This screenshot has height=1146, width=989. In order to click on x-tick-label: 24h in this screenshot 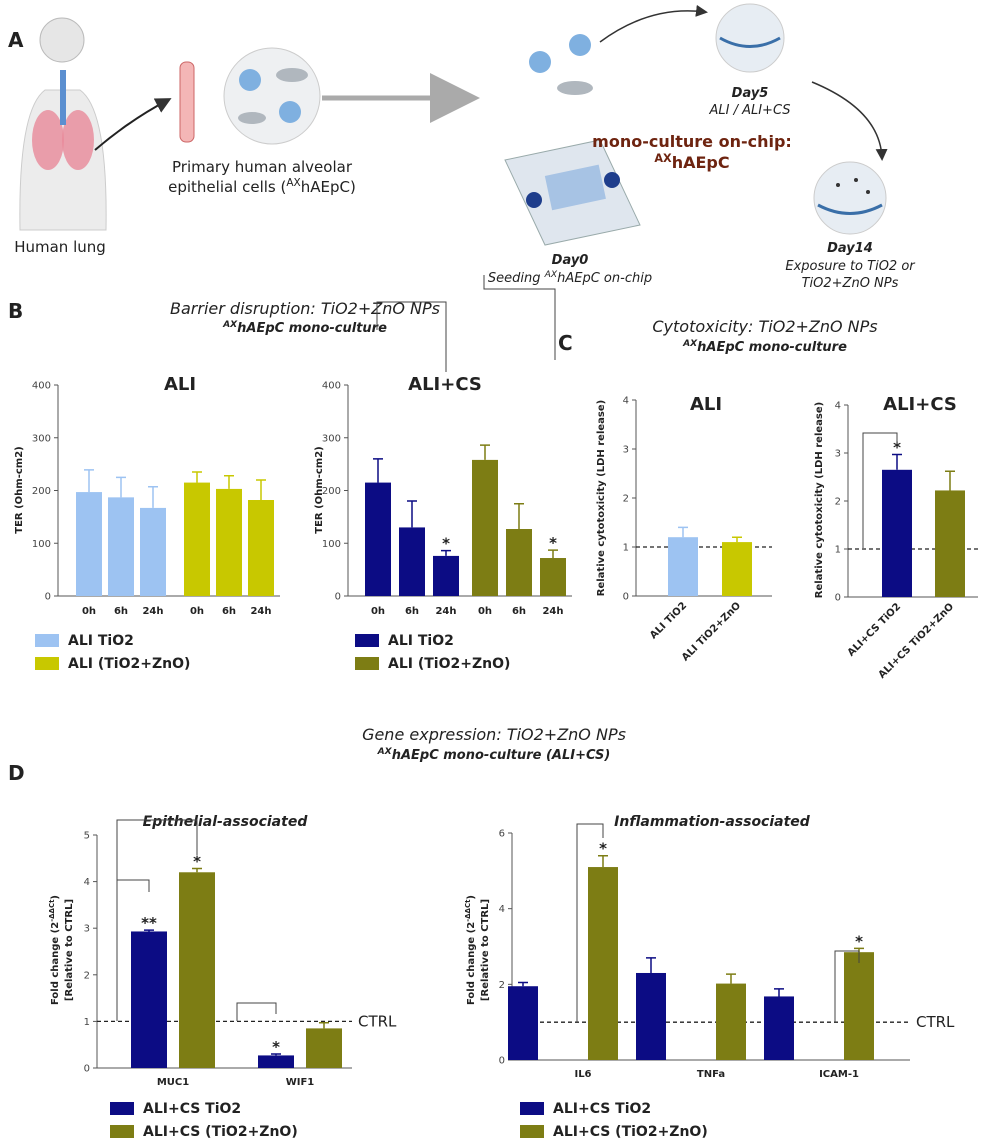, I will do `click(552, 611)`.